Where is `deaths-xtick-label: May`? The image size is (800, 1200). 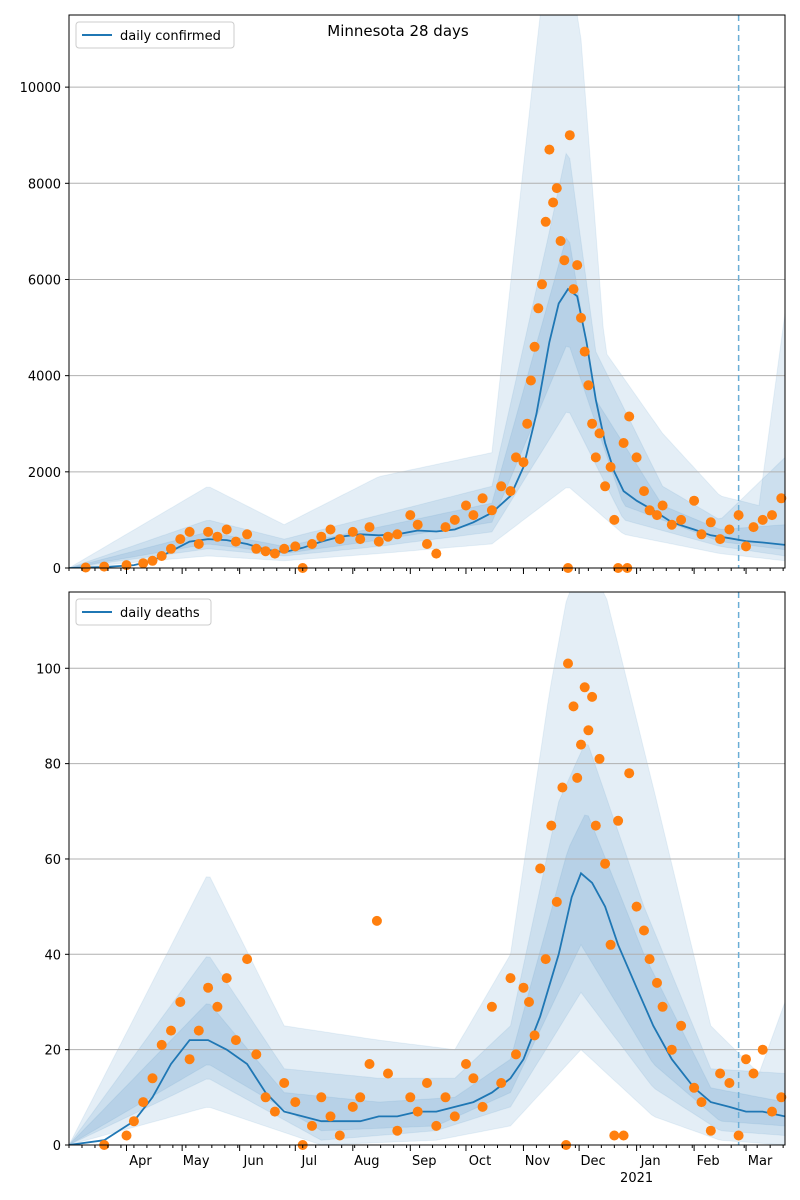 deaths-xtick-label: May is located at coordinates (196, 1161).